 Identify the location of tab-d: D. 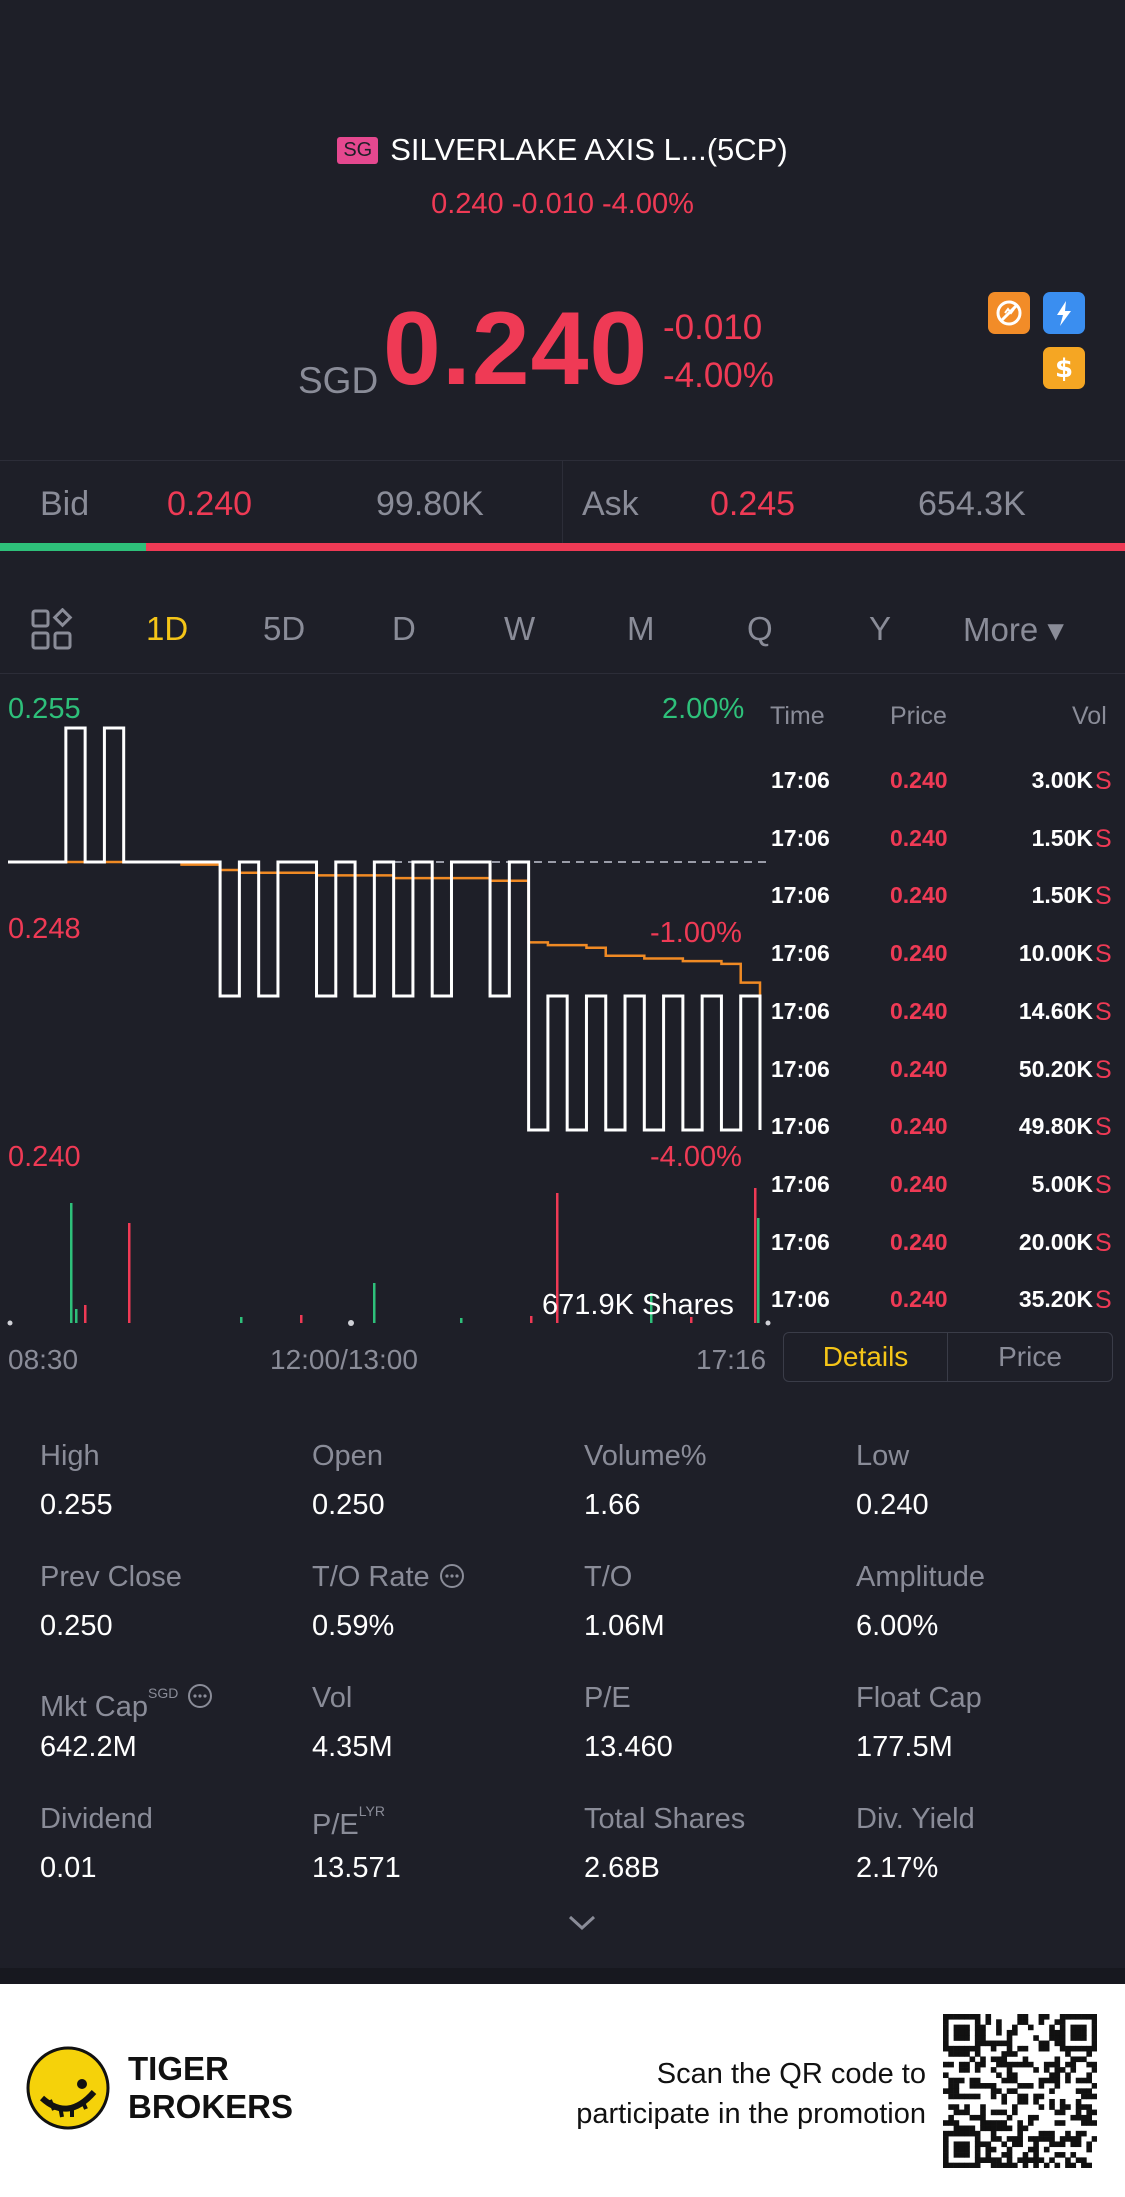
(404, 628).